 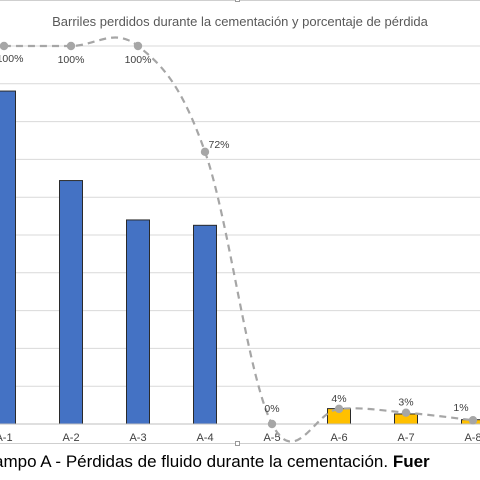 What do you see at coordinates (137, 438) in the screenshot?
I see `x-tick-label: A-3` at bounding box center [137, 438].